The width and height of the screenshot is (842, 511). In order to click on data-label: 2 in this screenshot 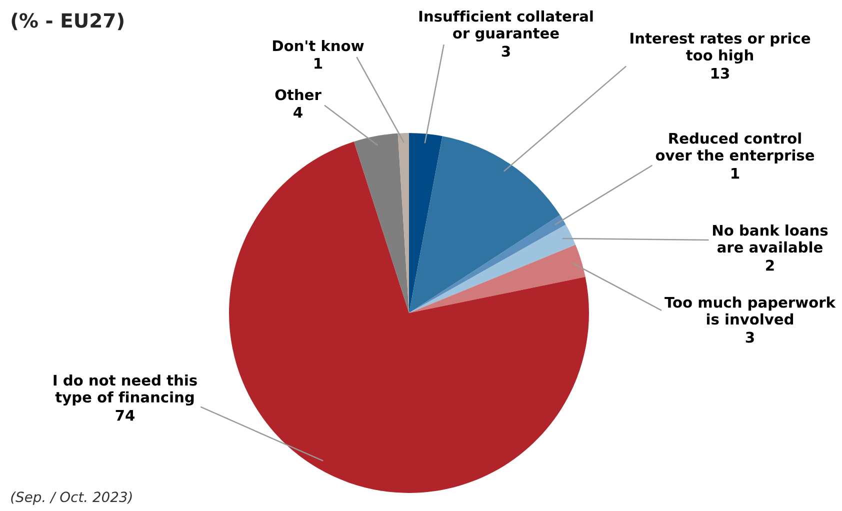, I will do `click(770, 265)`.